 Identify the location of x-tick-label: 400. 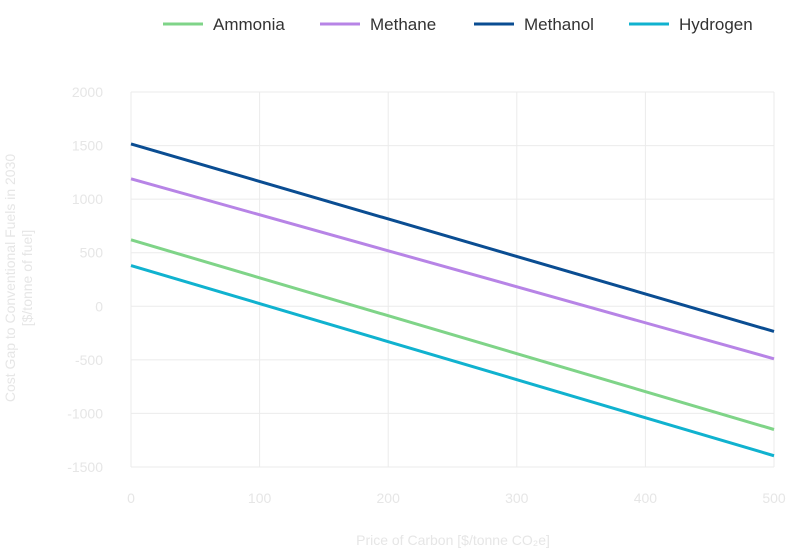
(646, 498).